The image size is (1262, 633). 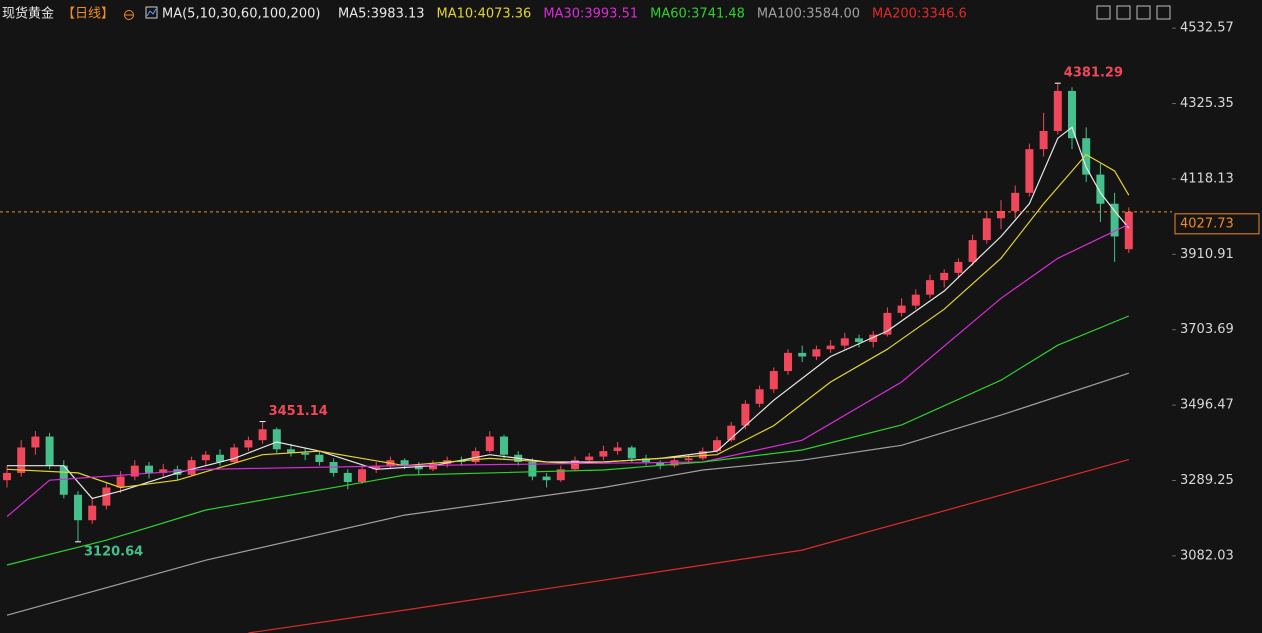 I want to click on legend-entry: MA200:3346.6, so click(x=919, y=14).